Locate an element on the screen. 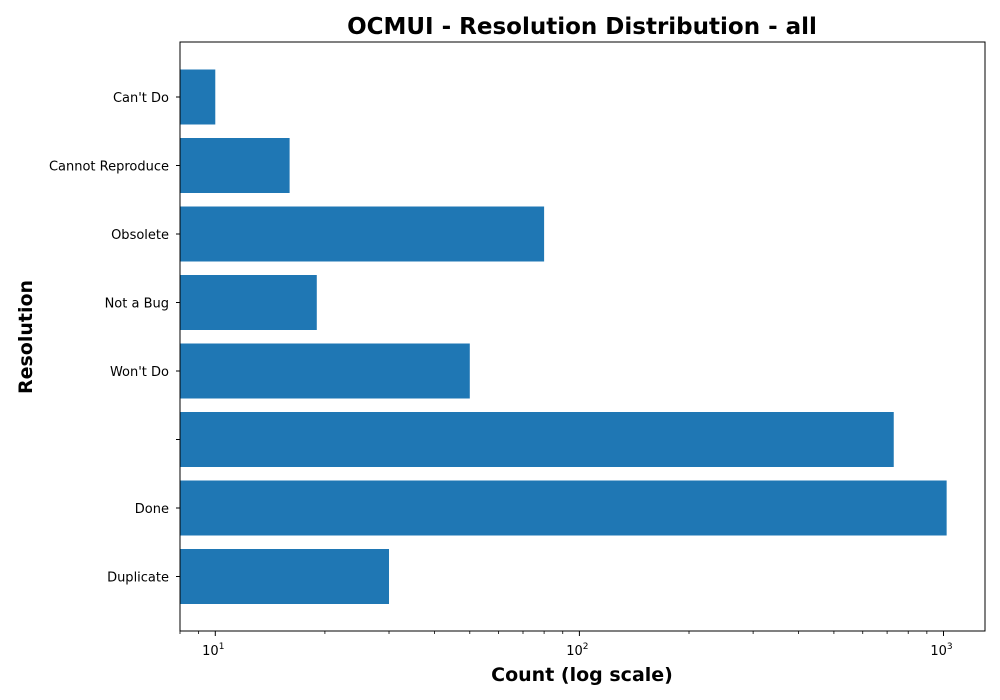 The width and height of the screenshot is (1000, 700). x-axis-ticks: 10¹ 10² 10³ is located at coordinates (566, 645).